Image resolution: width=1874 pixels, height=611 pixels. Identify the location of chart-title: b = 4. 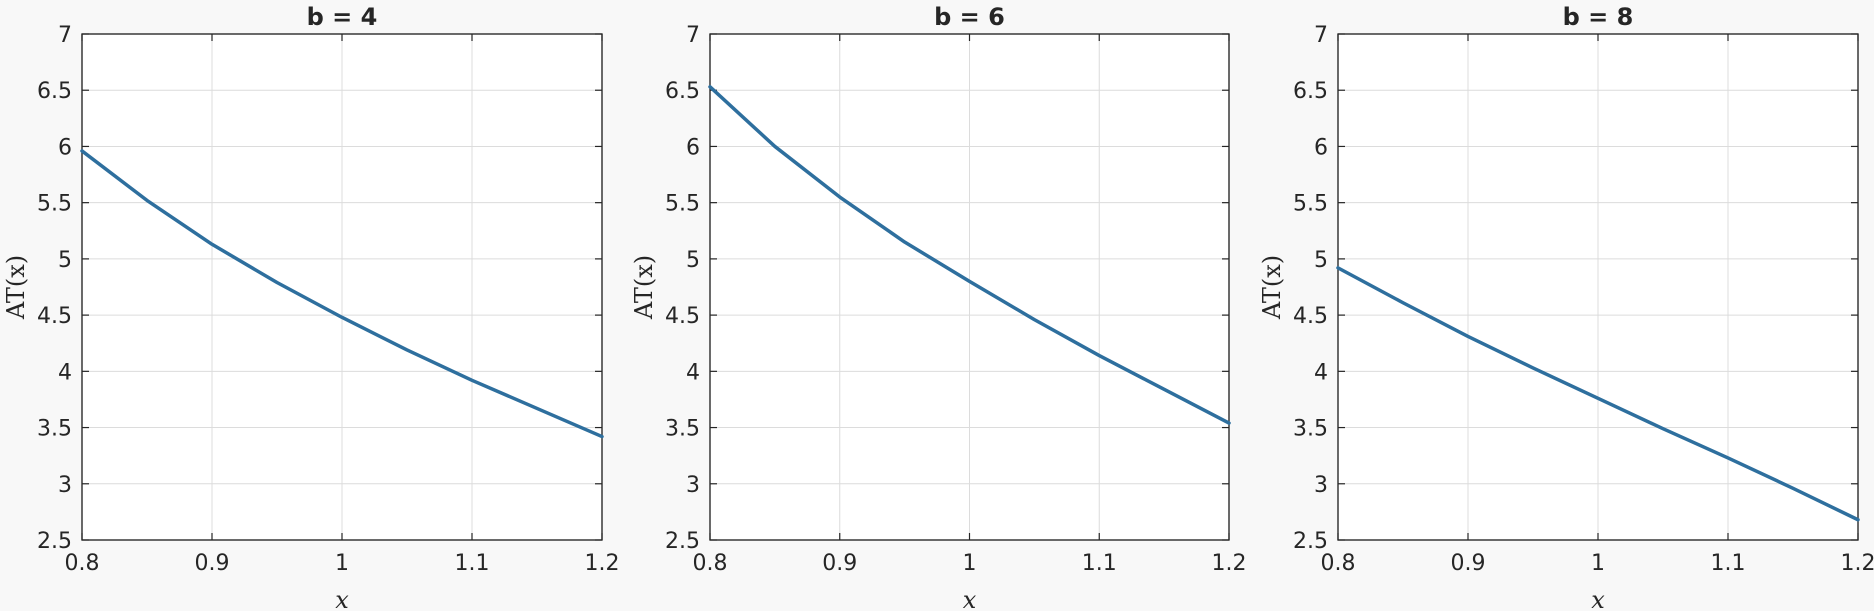
(342, 17).